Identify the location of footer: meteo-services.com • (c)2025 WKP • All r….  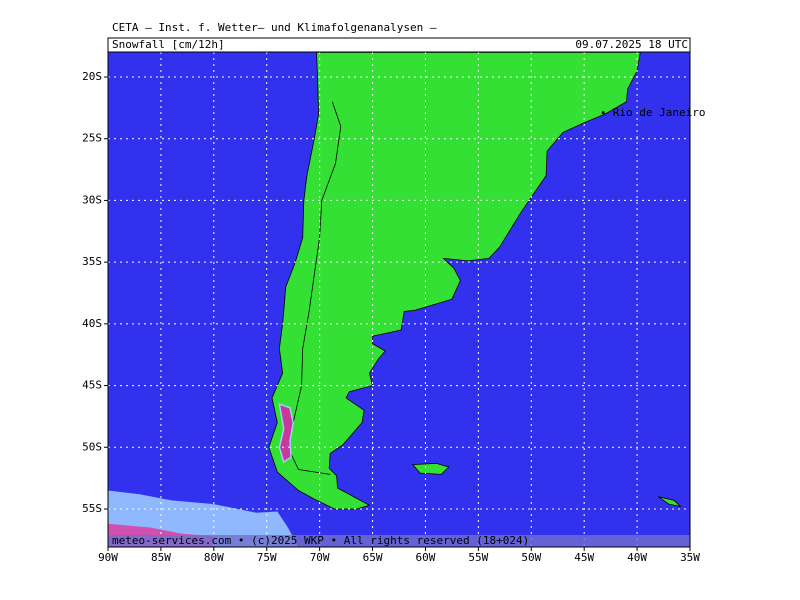
(320, 540).